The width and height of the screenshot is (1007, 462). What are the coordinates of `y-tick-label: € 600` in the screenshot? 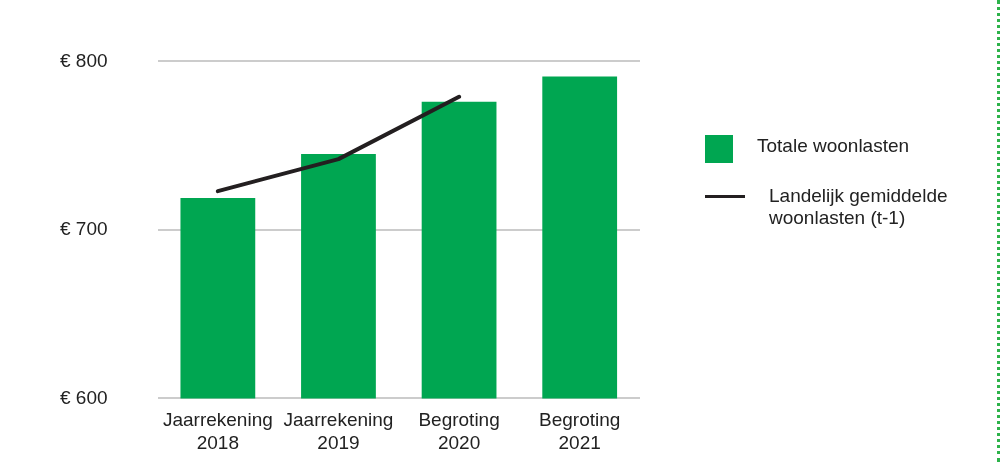 It's located at (84, 397).